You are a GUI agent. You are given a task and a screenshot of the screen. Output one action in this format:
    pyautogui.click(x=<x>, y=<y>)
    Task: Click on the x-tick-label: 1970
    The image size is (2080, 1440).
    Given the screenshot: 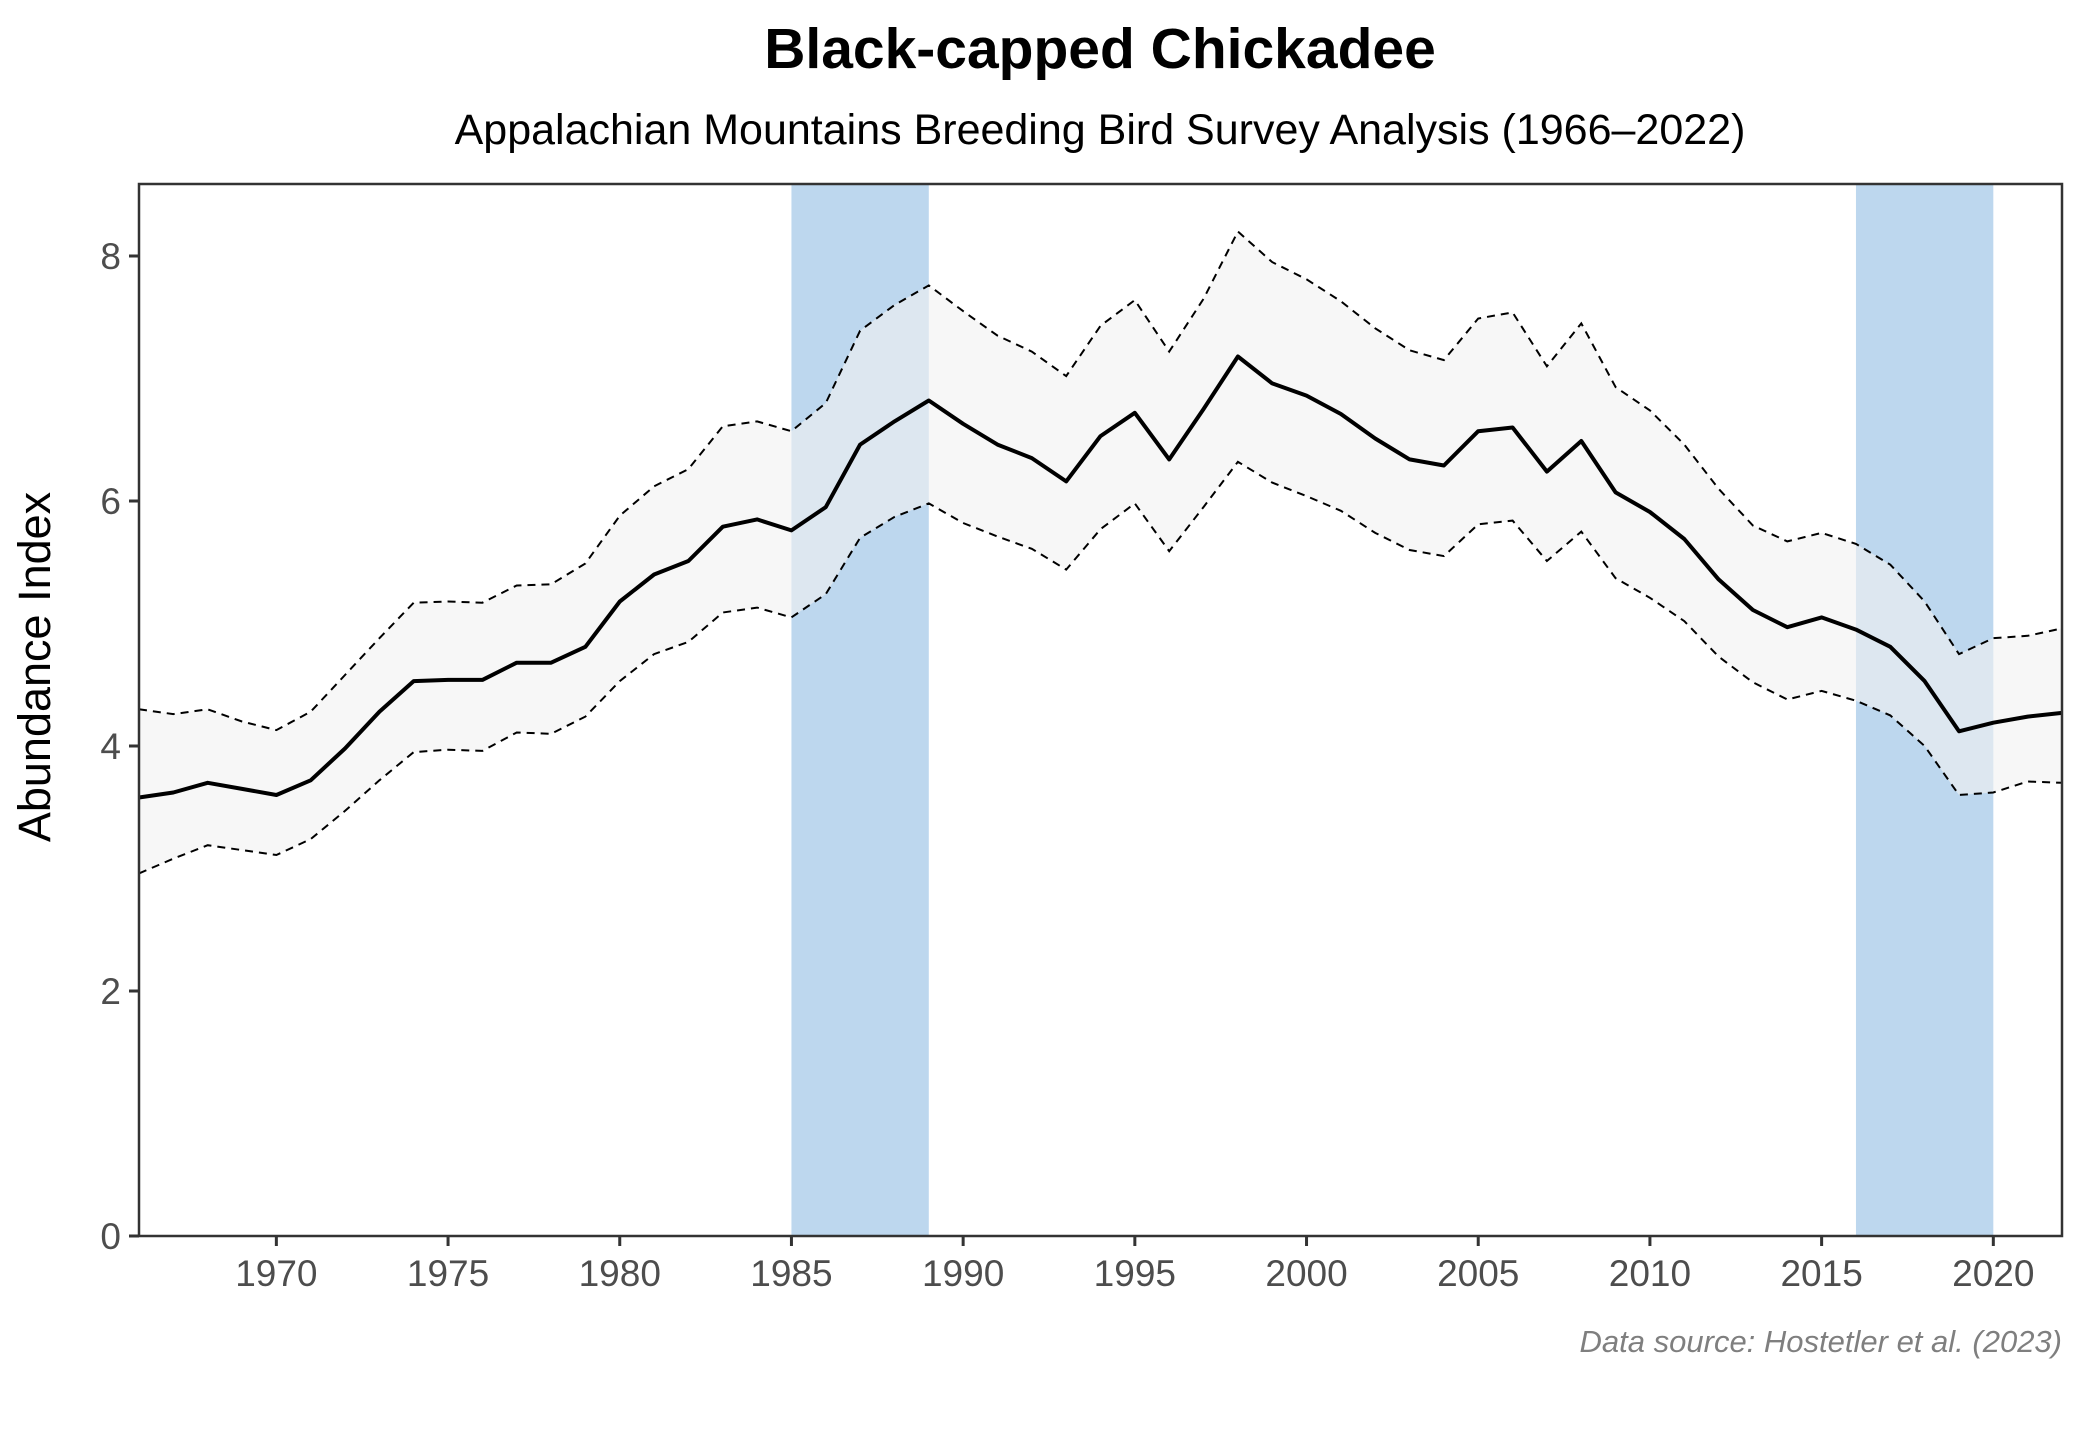 What is the action you would take?
    pyautogui.click(x=276, y=1273)
    